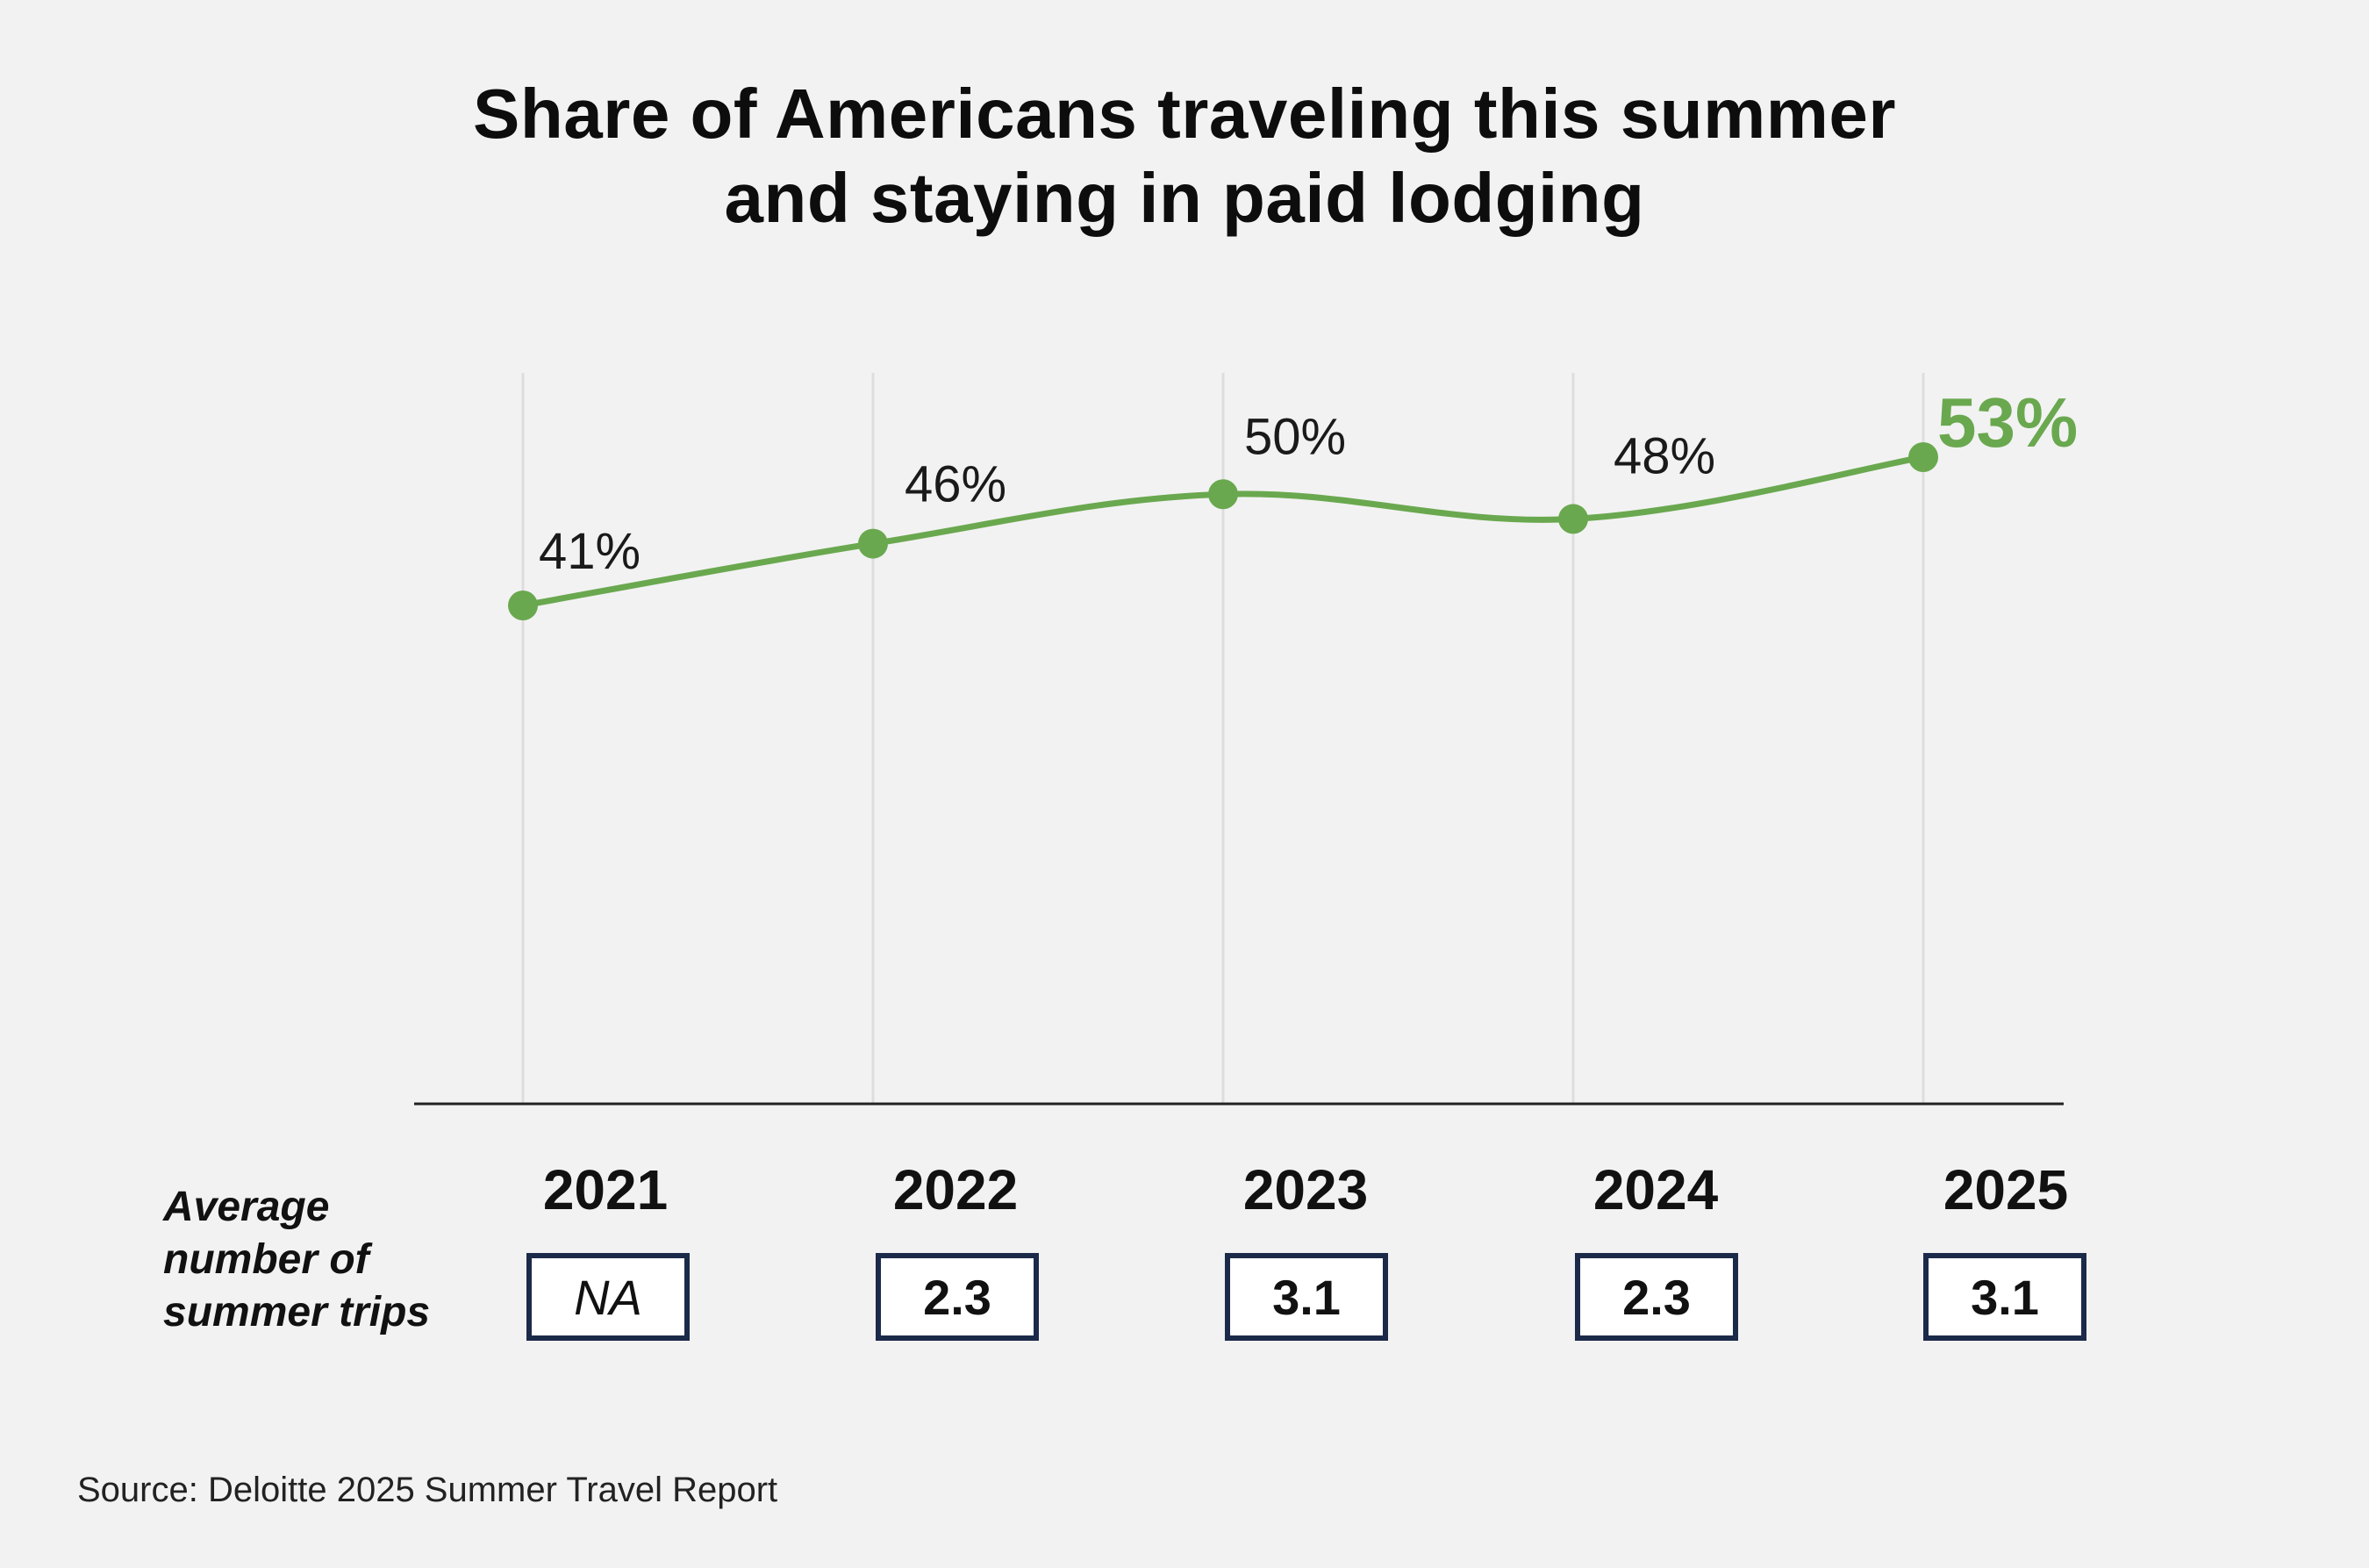 The height and width of the screenshot is (1568, 2369). I want to click on trips-caption: Average number of summer trips, so click(296, 1260).